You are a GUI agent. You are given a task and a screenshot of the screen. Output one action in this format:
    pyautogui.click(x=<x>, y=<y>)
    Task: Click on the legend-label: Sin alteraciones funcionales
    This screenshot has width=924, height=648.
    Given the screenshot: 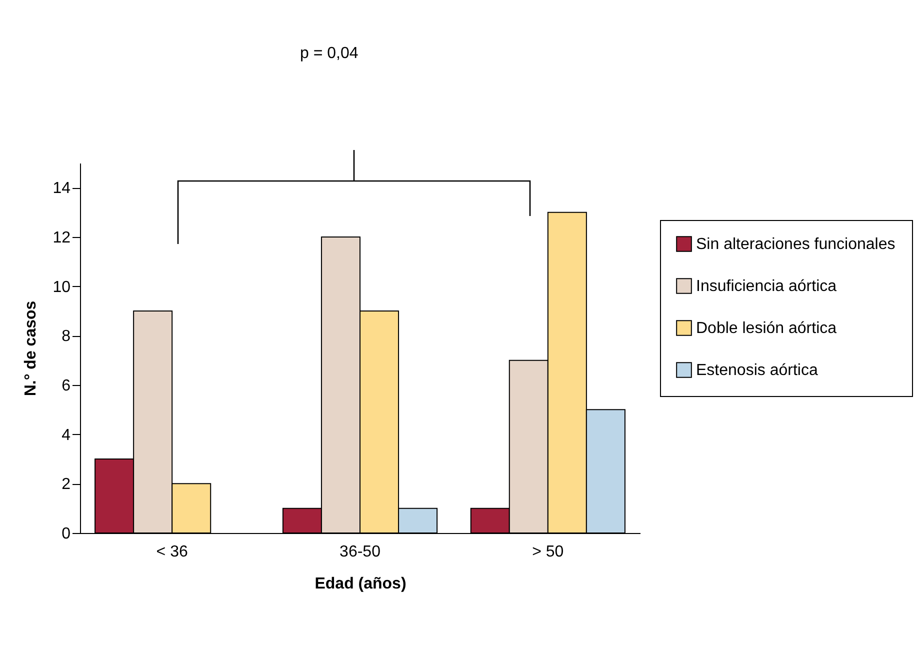 What is the action you would take?
    pyautogui.click(x=796, y=244)
    